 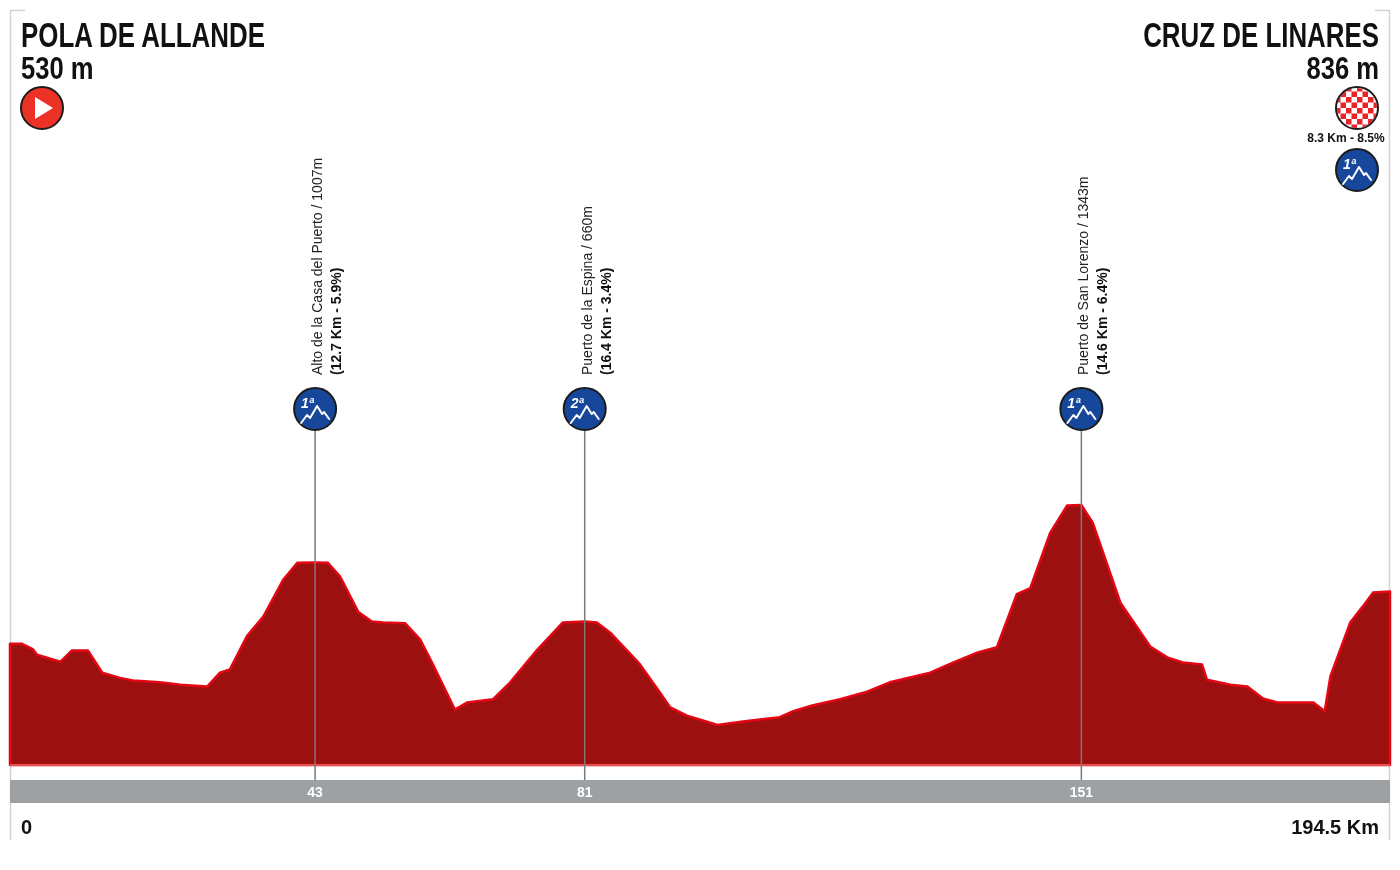 I want to click on text: 194.5 Km, so click(x=1335, y=827).